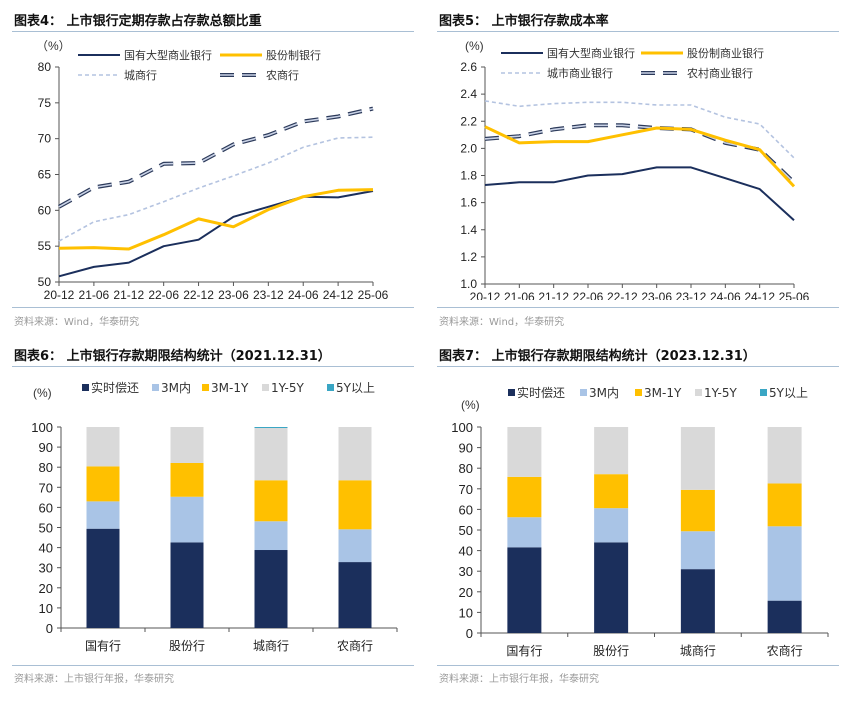 Image resolution: width=850 pixels, height=705 pixels. What do you see at coordinates (468, 203) in the screenshot?
I see `y-tick-label: 1.6` at bounding box center [468, 203].